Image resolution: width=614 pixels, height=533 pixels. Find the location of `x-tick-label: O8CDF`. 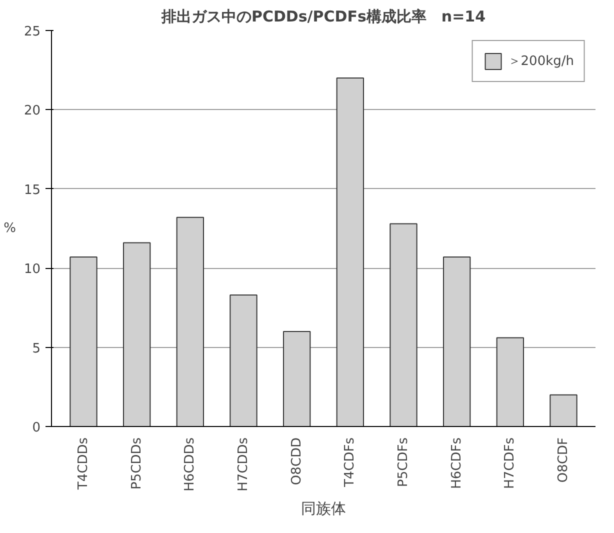

x-tick-label: O8CDF is located at coordinates (563, 460).